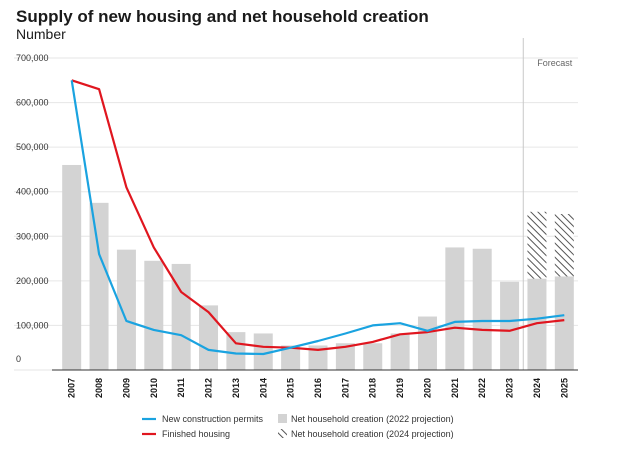  What do you see at coordinates (400, 388) in the screenshot?
I see `x-tick-label: 2019` at bounding box center [400, 388].